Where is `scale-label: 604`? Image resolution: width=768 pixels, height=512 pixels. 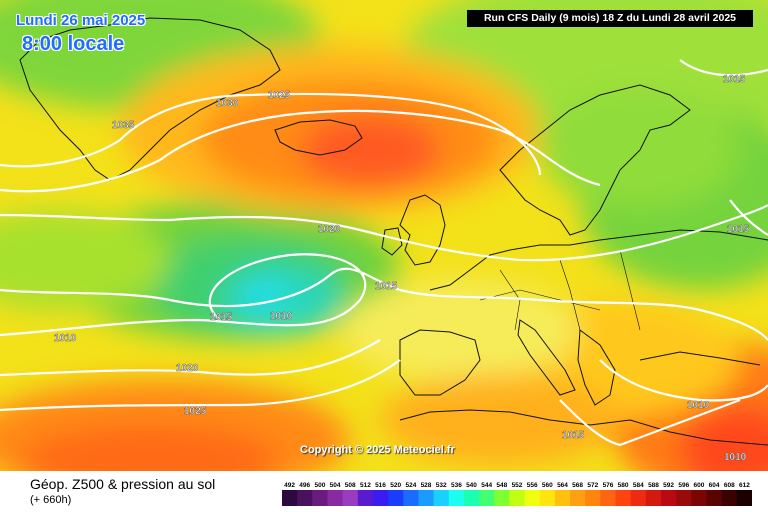
scale-label: 604 is located at coordinates (714, 485).